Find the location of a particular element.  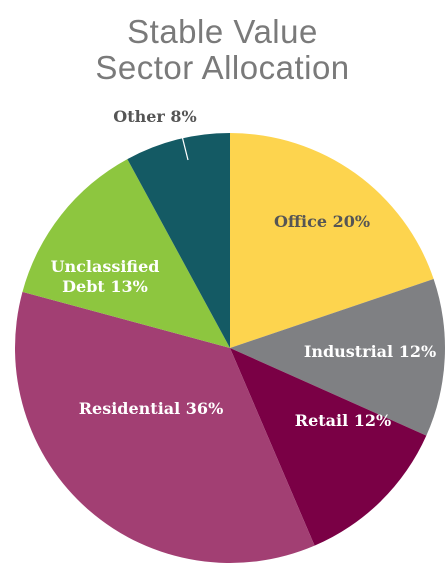

slice-label: Other 8% is located at coordinates (155, 117).